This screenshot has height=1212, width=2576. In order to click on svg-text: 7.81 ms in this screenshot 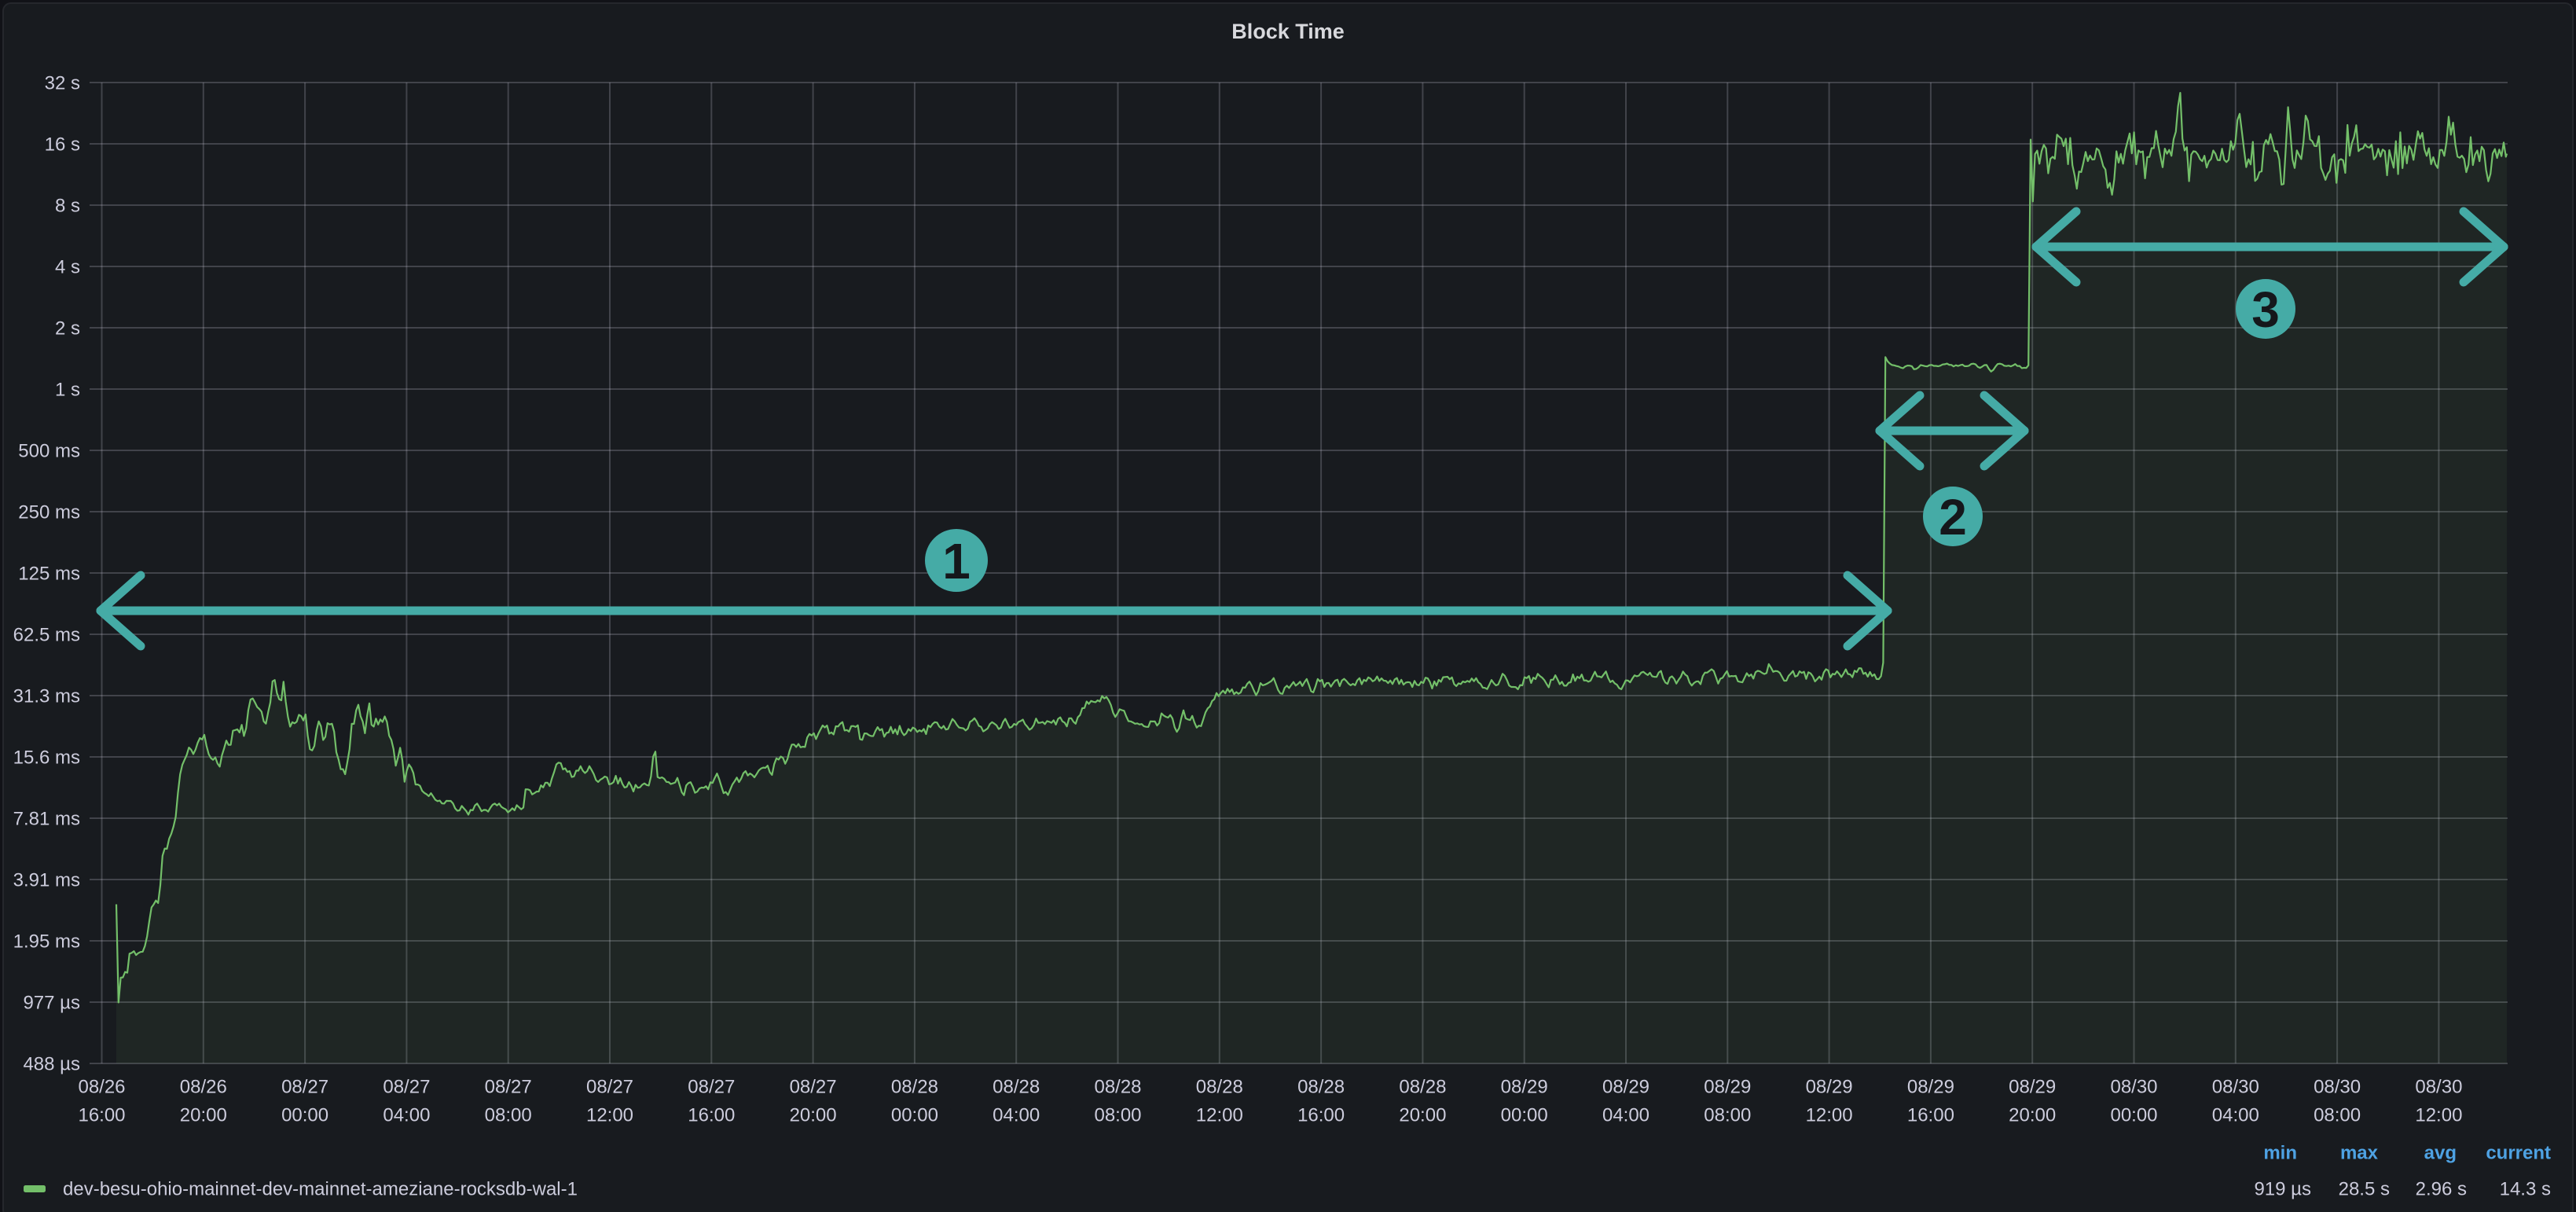, I will do `click(46, 819)`.